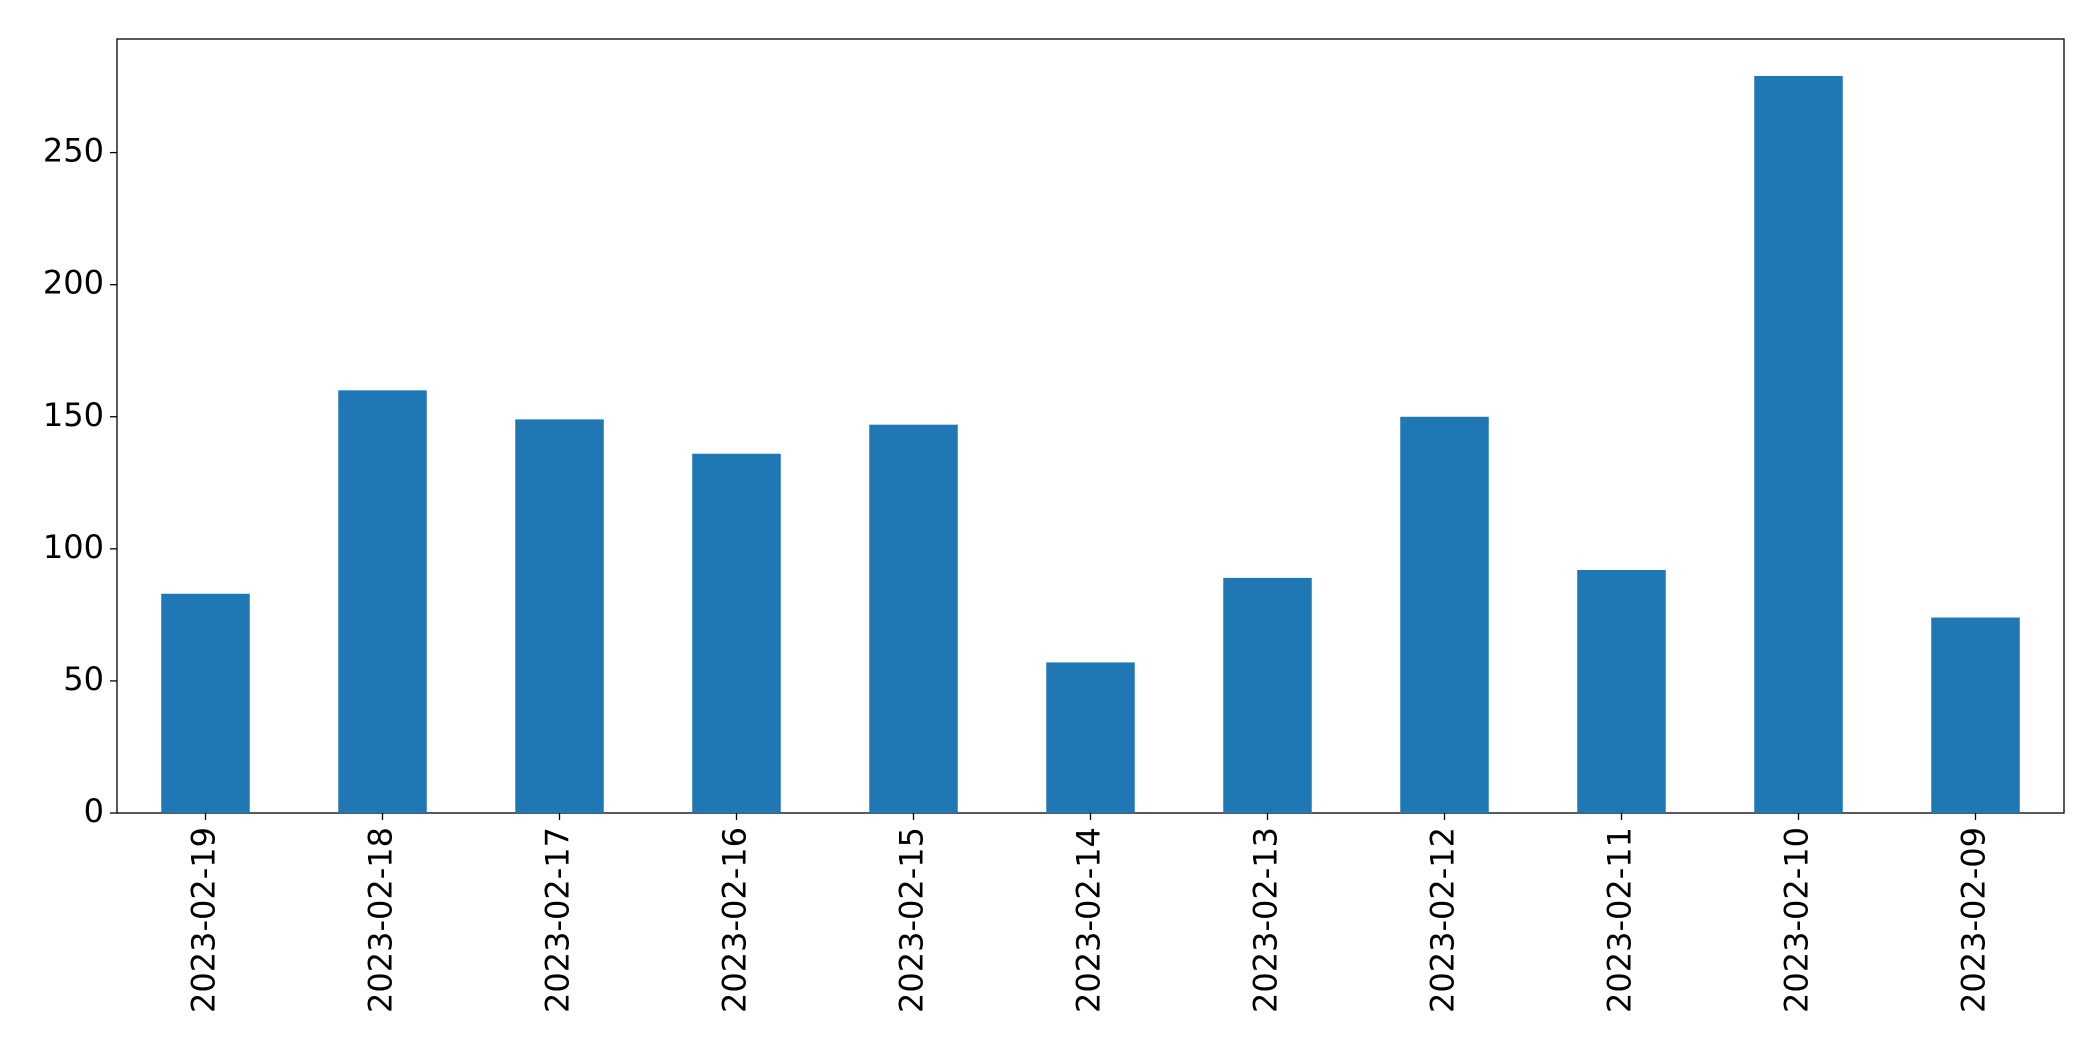  I want to click on y-tick-label: 250, so click(73, 151).